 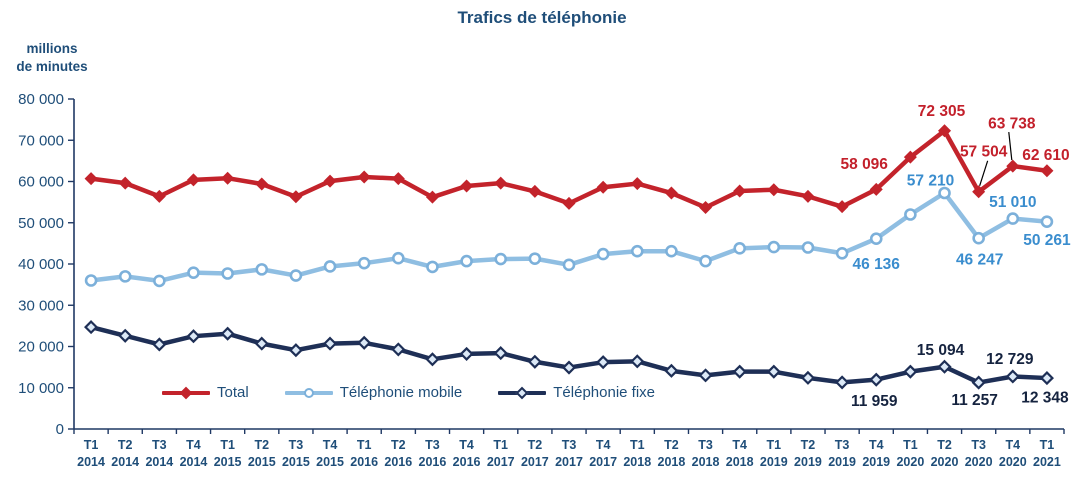 What do you see at coordinates (308, 392) in the screenshot?
I see `mobile-circle-marker-icon` at bounding box center [308, 392].